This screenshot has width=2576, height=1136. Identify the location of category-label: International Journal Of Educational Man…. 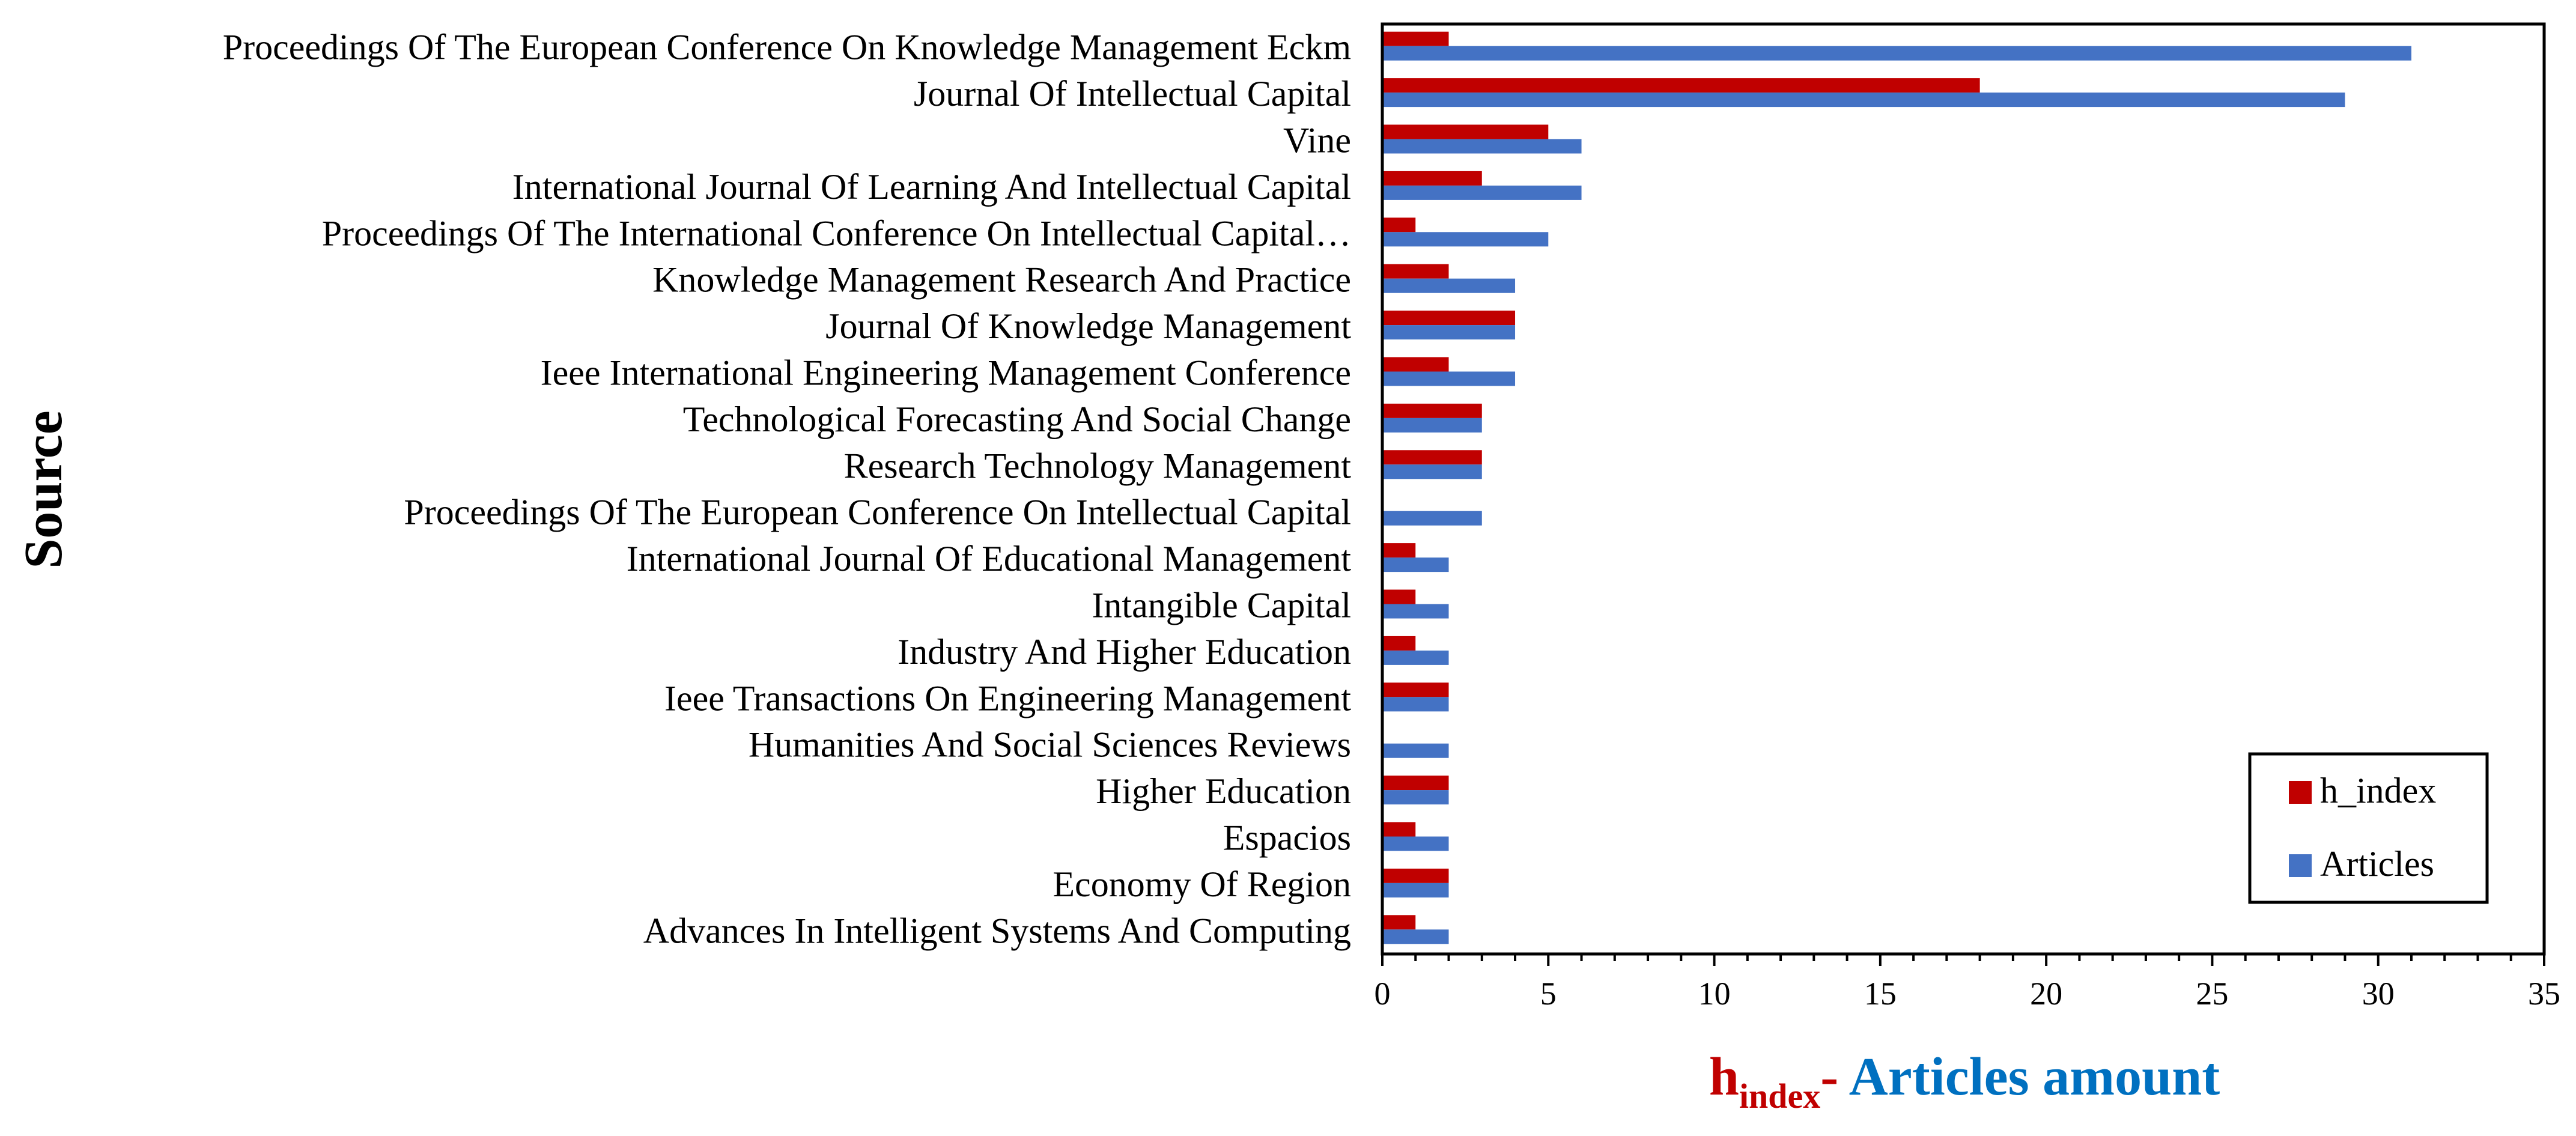
(990, 559).